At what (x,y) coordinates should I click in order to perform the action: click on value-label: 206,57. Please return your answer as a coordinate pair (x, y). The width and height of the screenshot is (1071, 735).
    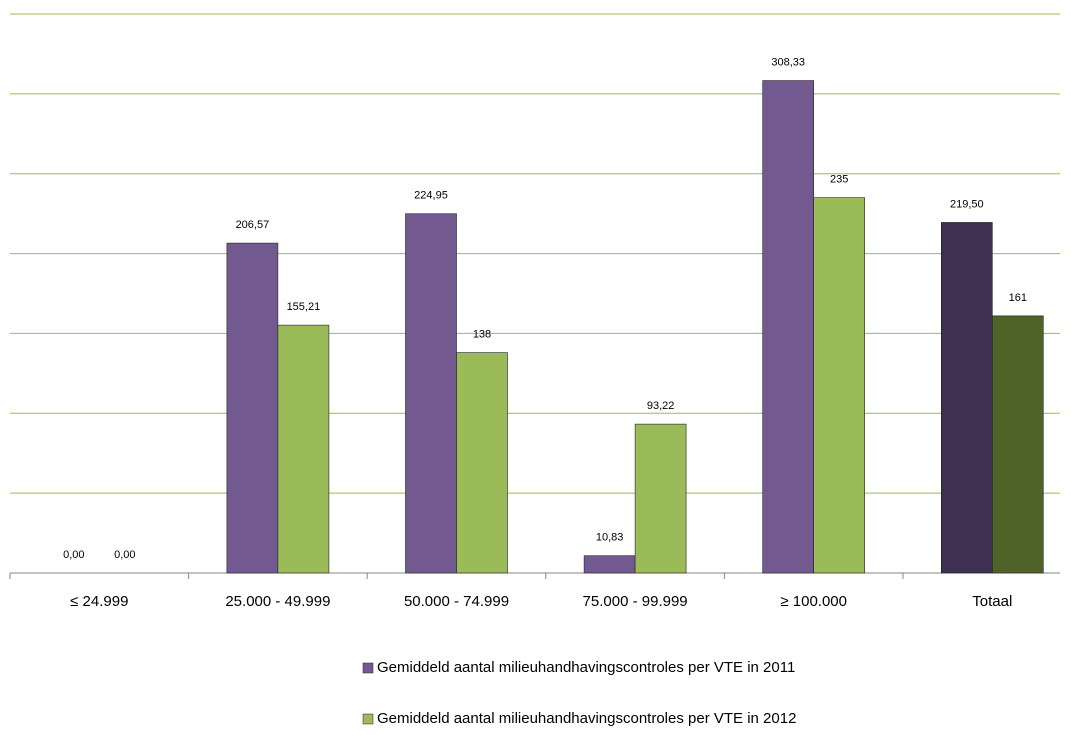
    Looking at the image, I should click on (253, 225).